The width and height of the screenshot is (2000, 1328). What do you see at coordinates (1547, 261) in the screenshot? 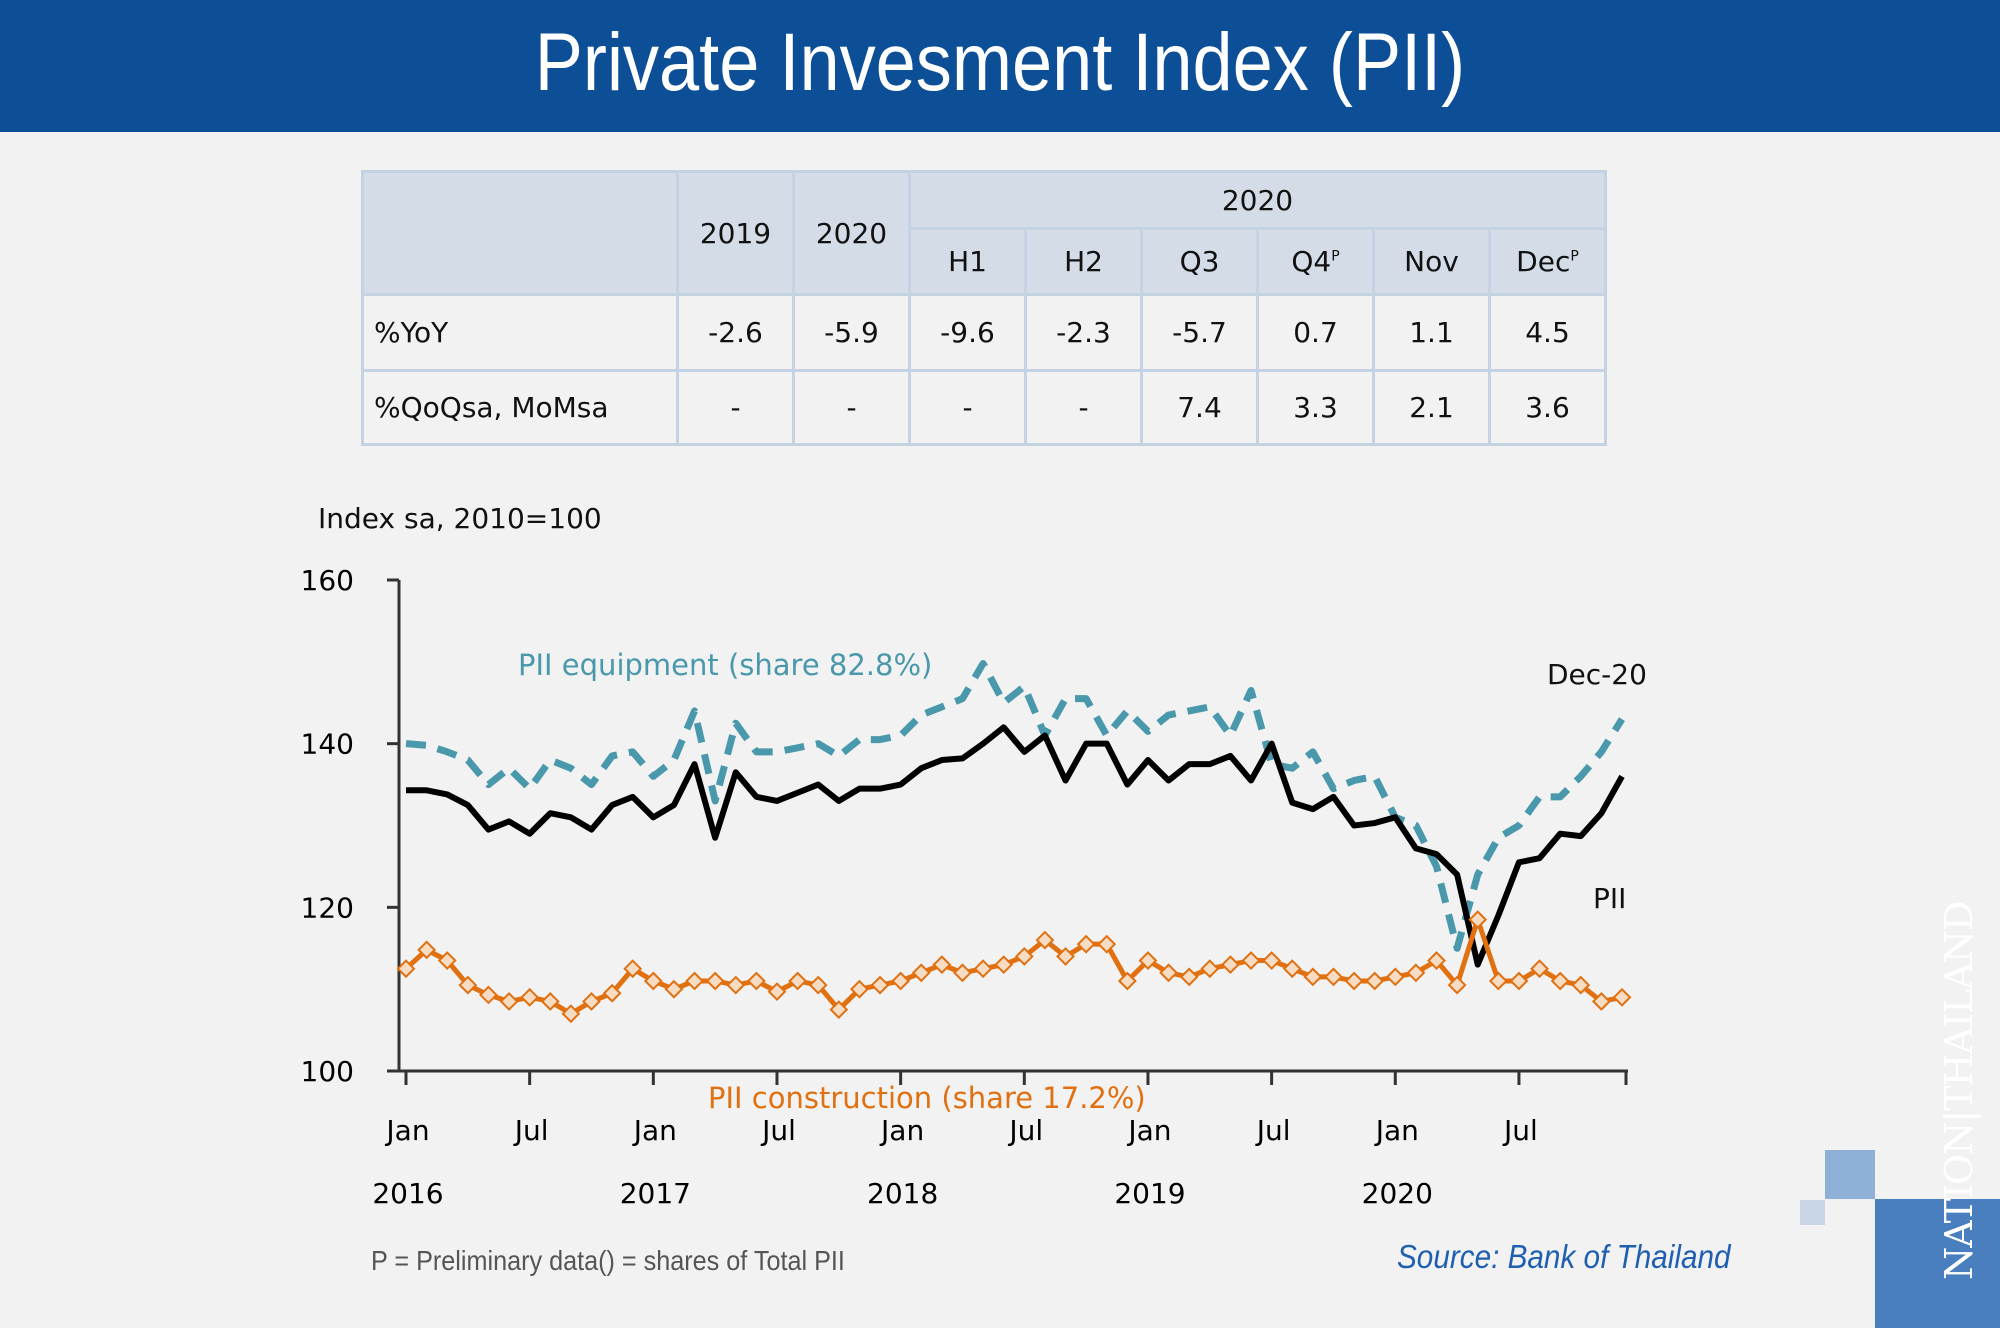
I see `subheader-dec: DecP` at bounding box center [1547, 261].